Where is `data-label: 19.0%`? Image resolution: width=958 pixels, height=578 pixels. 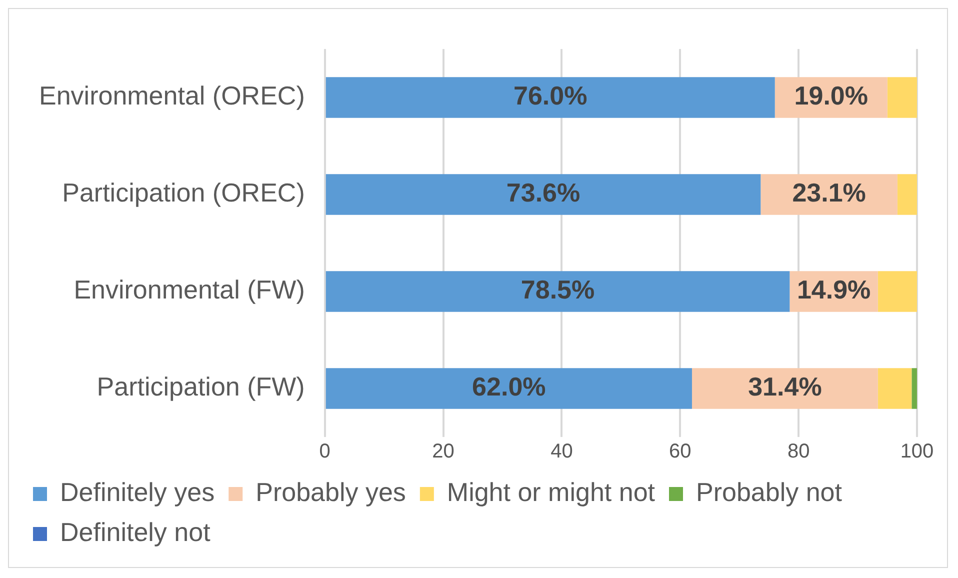
data-label: 19.0% is located at coordinates (831, 95).